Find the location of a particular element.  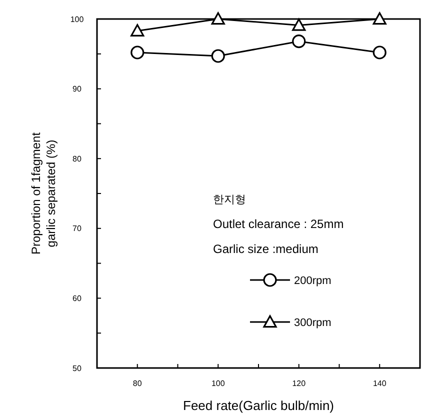

legend-label: 300rpm is located at coordinates (313, 322).